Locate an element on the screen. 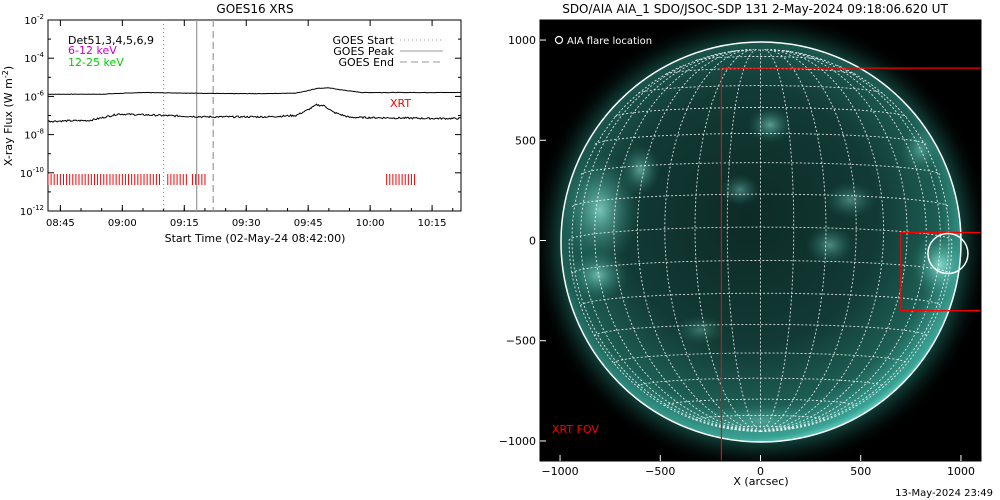 Image resolution: width=1000 pixels, height=500 pixels. goes-x-tick-label: 10:00 is located at coordinates (370, 223).